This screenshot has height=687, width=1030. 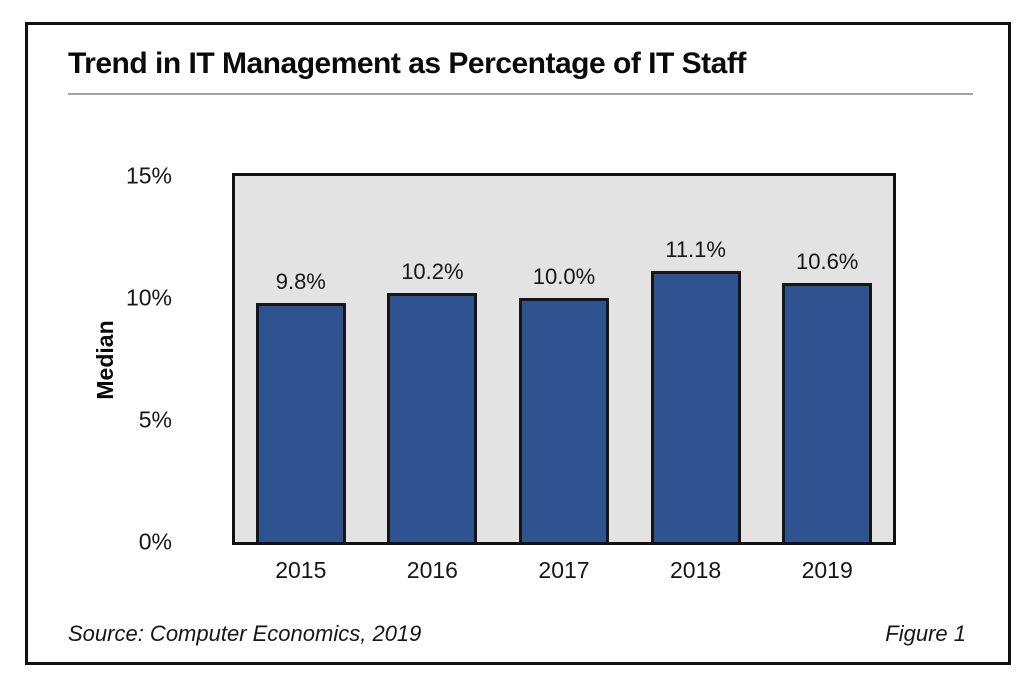 I want to click on y-tick-label: 10%, so click(x=148, y=297).